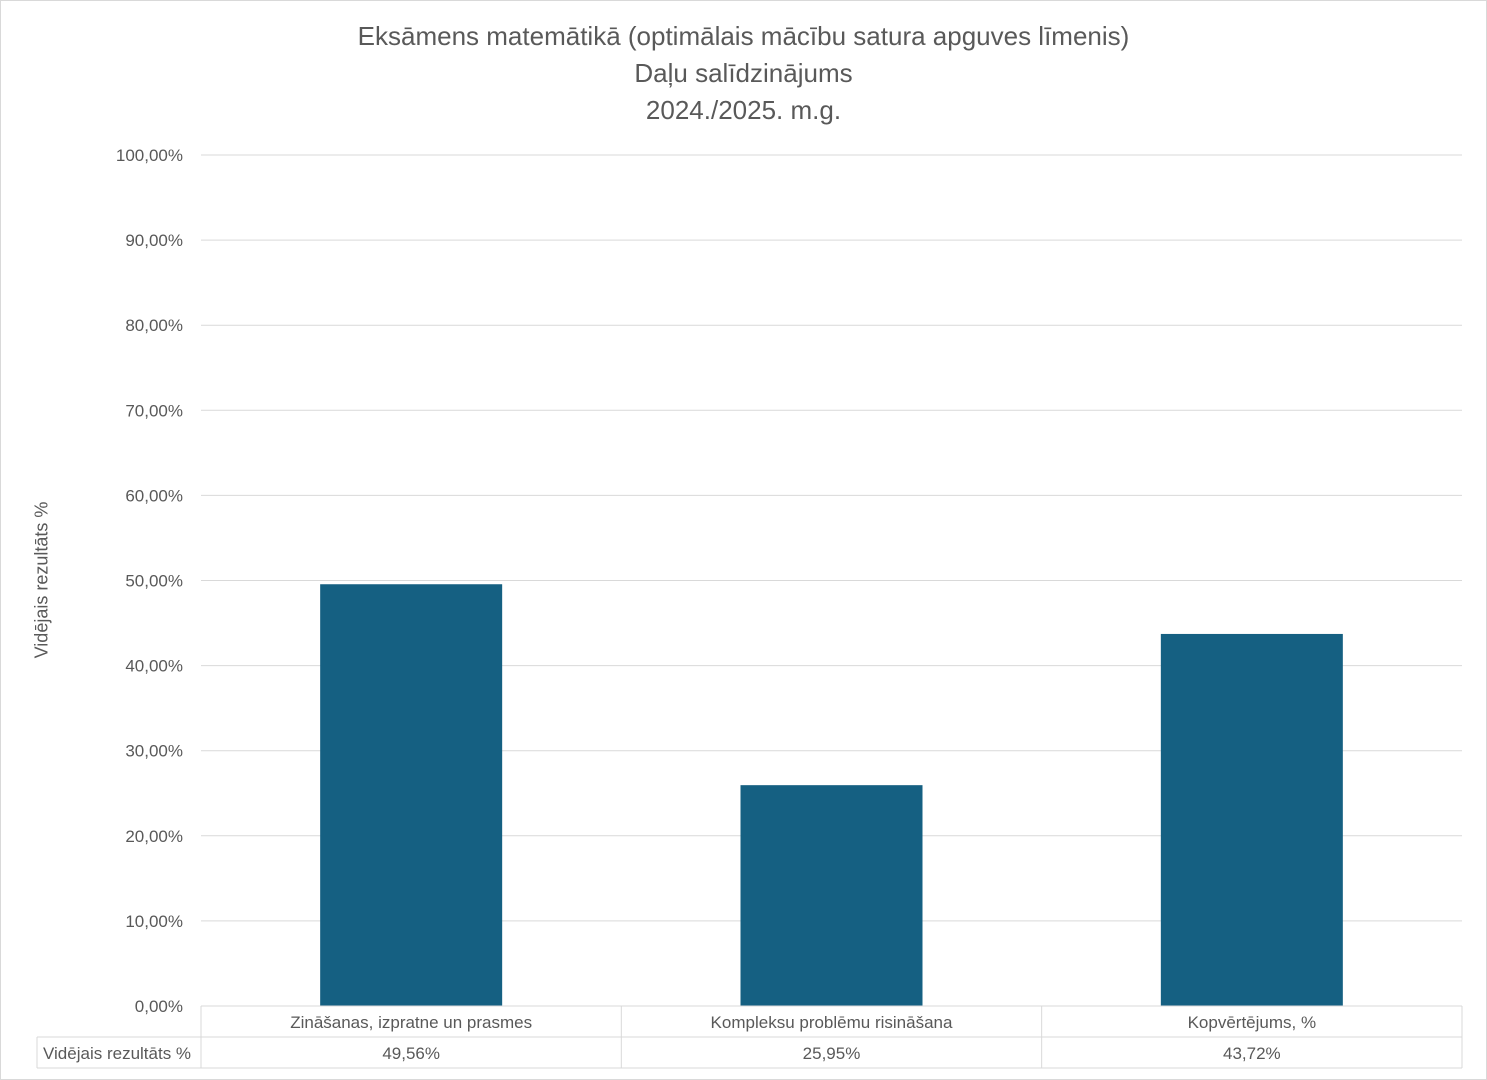  What do you see at coordinates (154, 921) in the screenshot?
I see `y-tick-label: 10,00%` at bounding box center [154, 921].